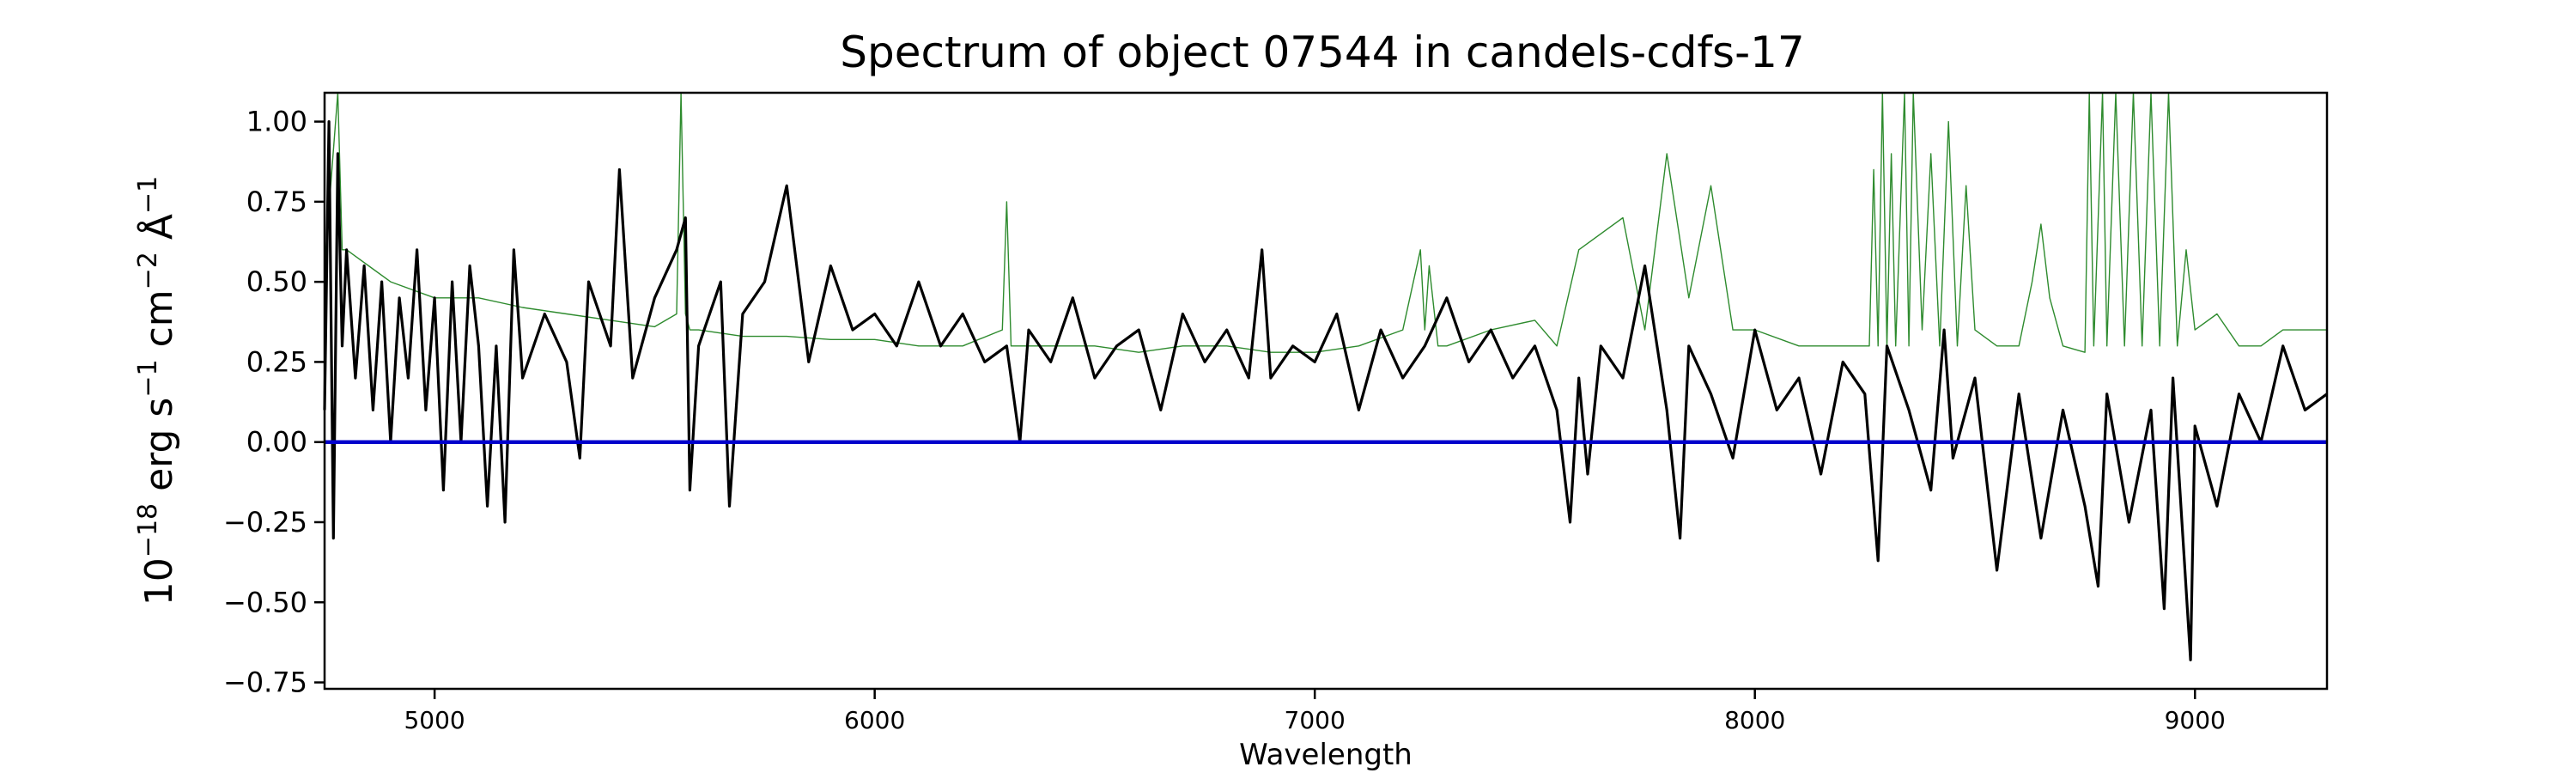  What do you see at coordinates (148, 195) in the screenshot?
I see `y-label-unit-3-exp: −1` at bounding box center [148, 195].